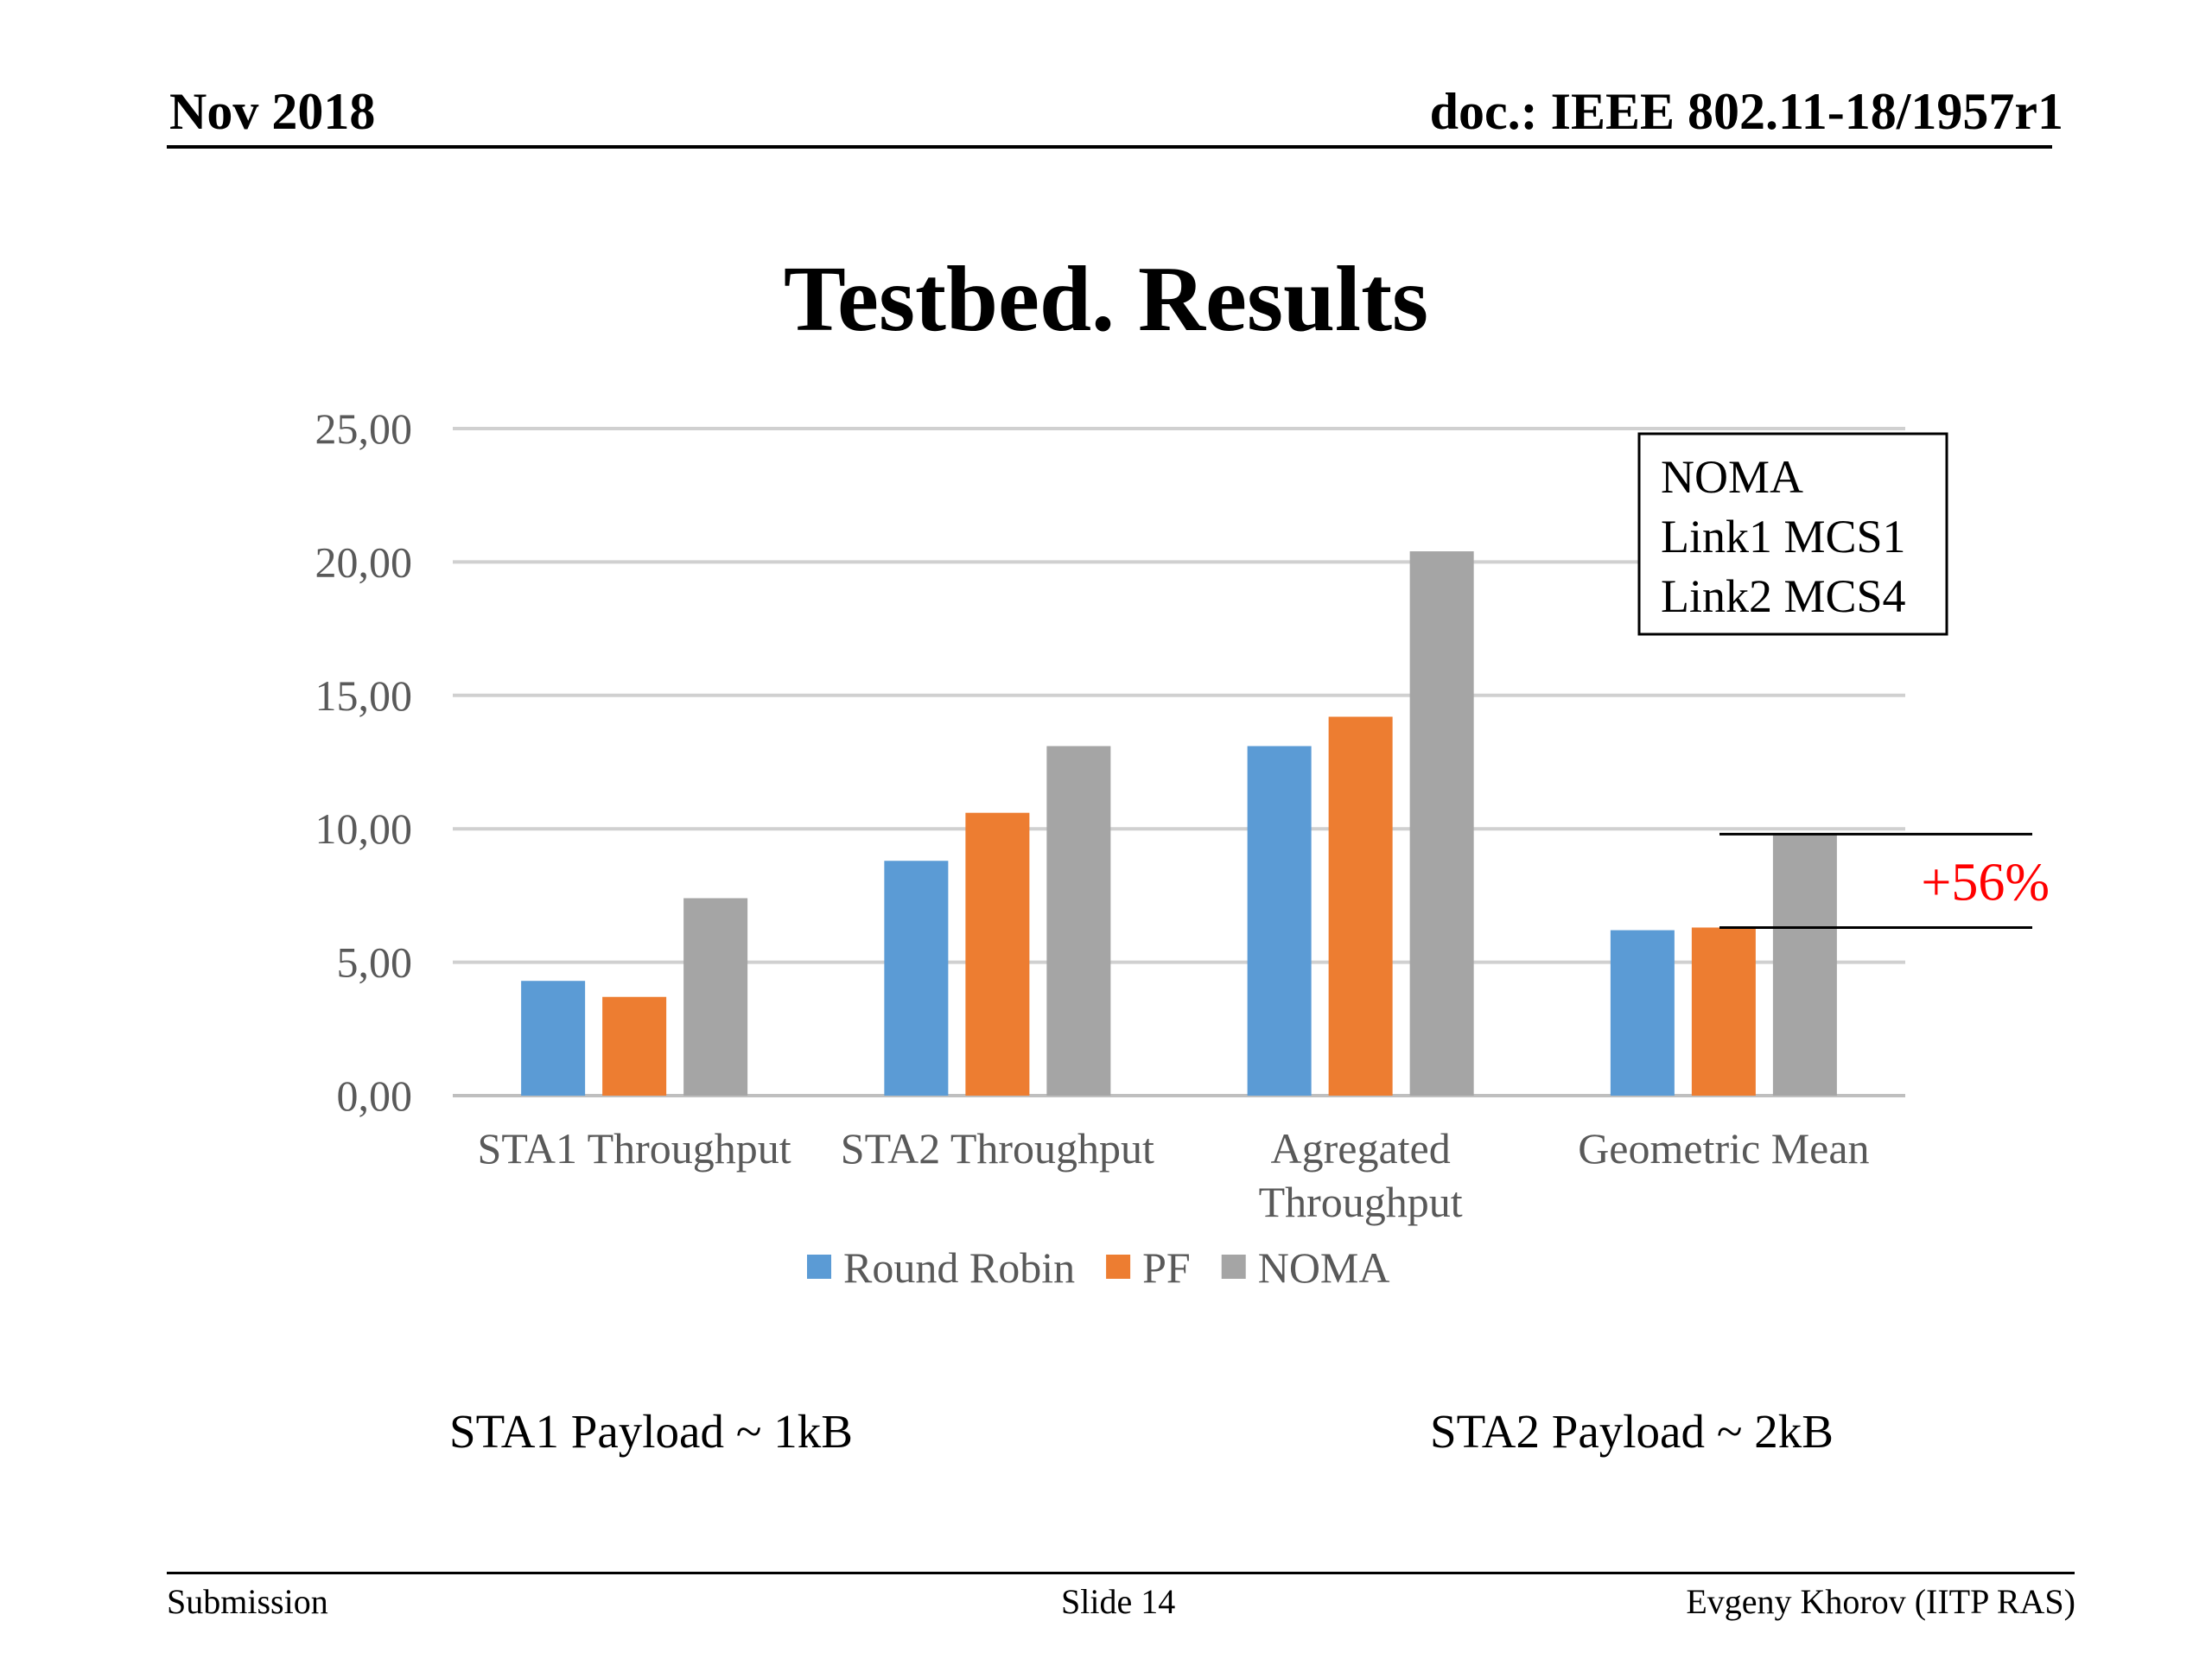  Describe the element at coordinates (364, 561) in the screenshot. I see `y-tick-label: 20,00` at that location.